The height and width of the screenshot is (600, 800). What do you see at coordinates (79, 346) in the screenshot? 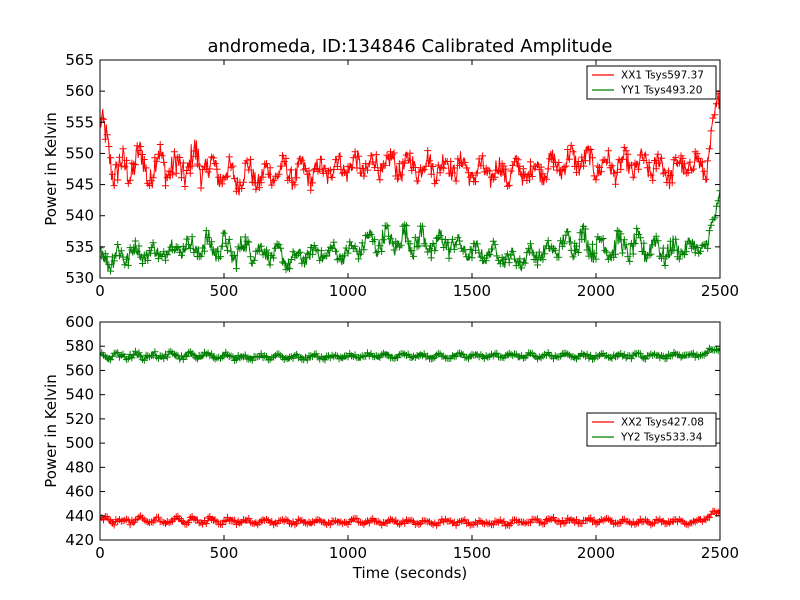
I see `y-tick-label: 580` at bounding box center [79, 346].